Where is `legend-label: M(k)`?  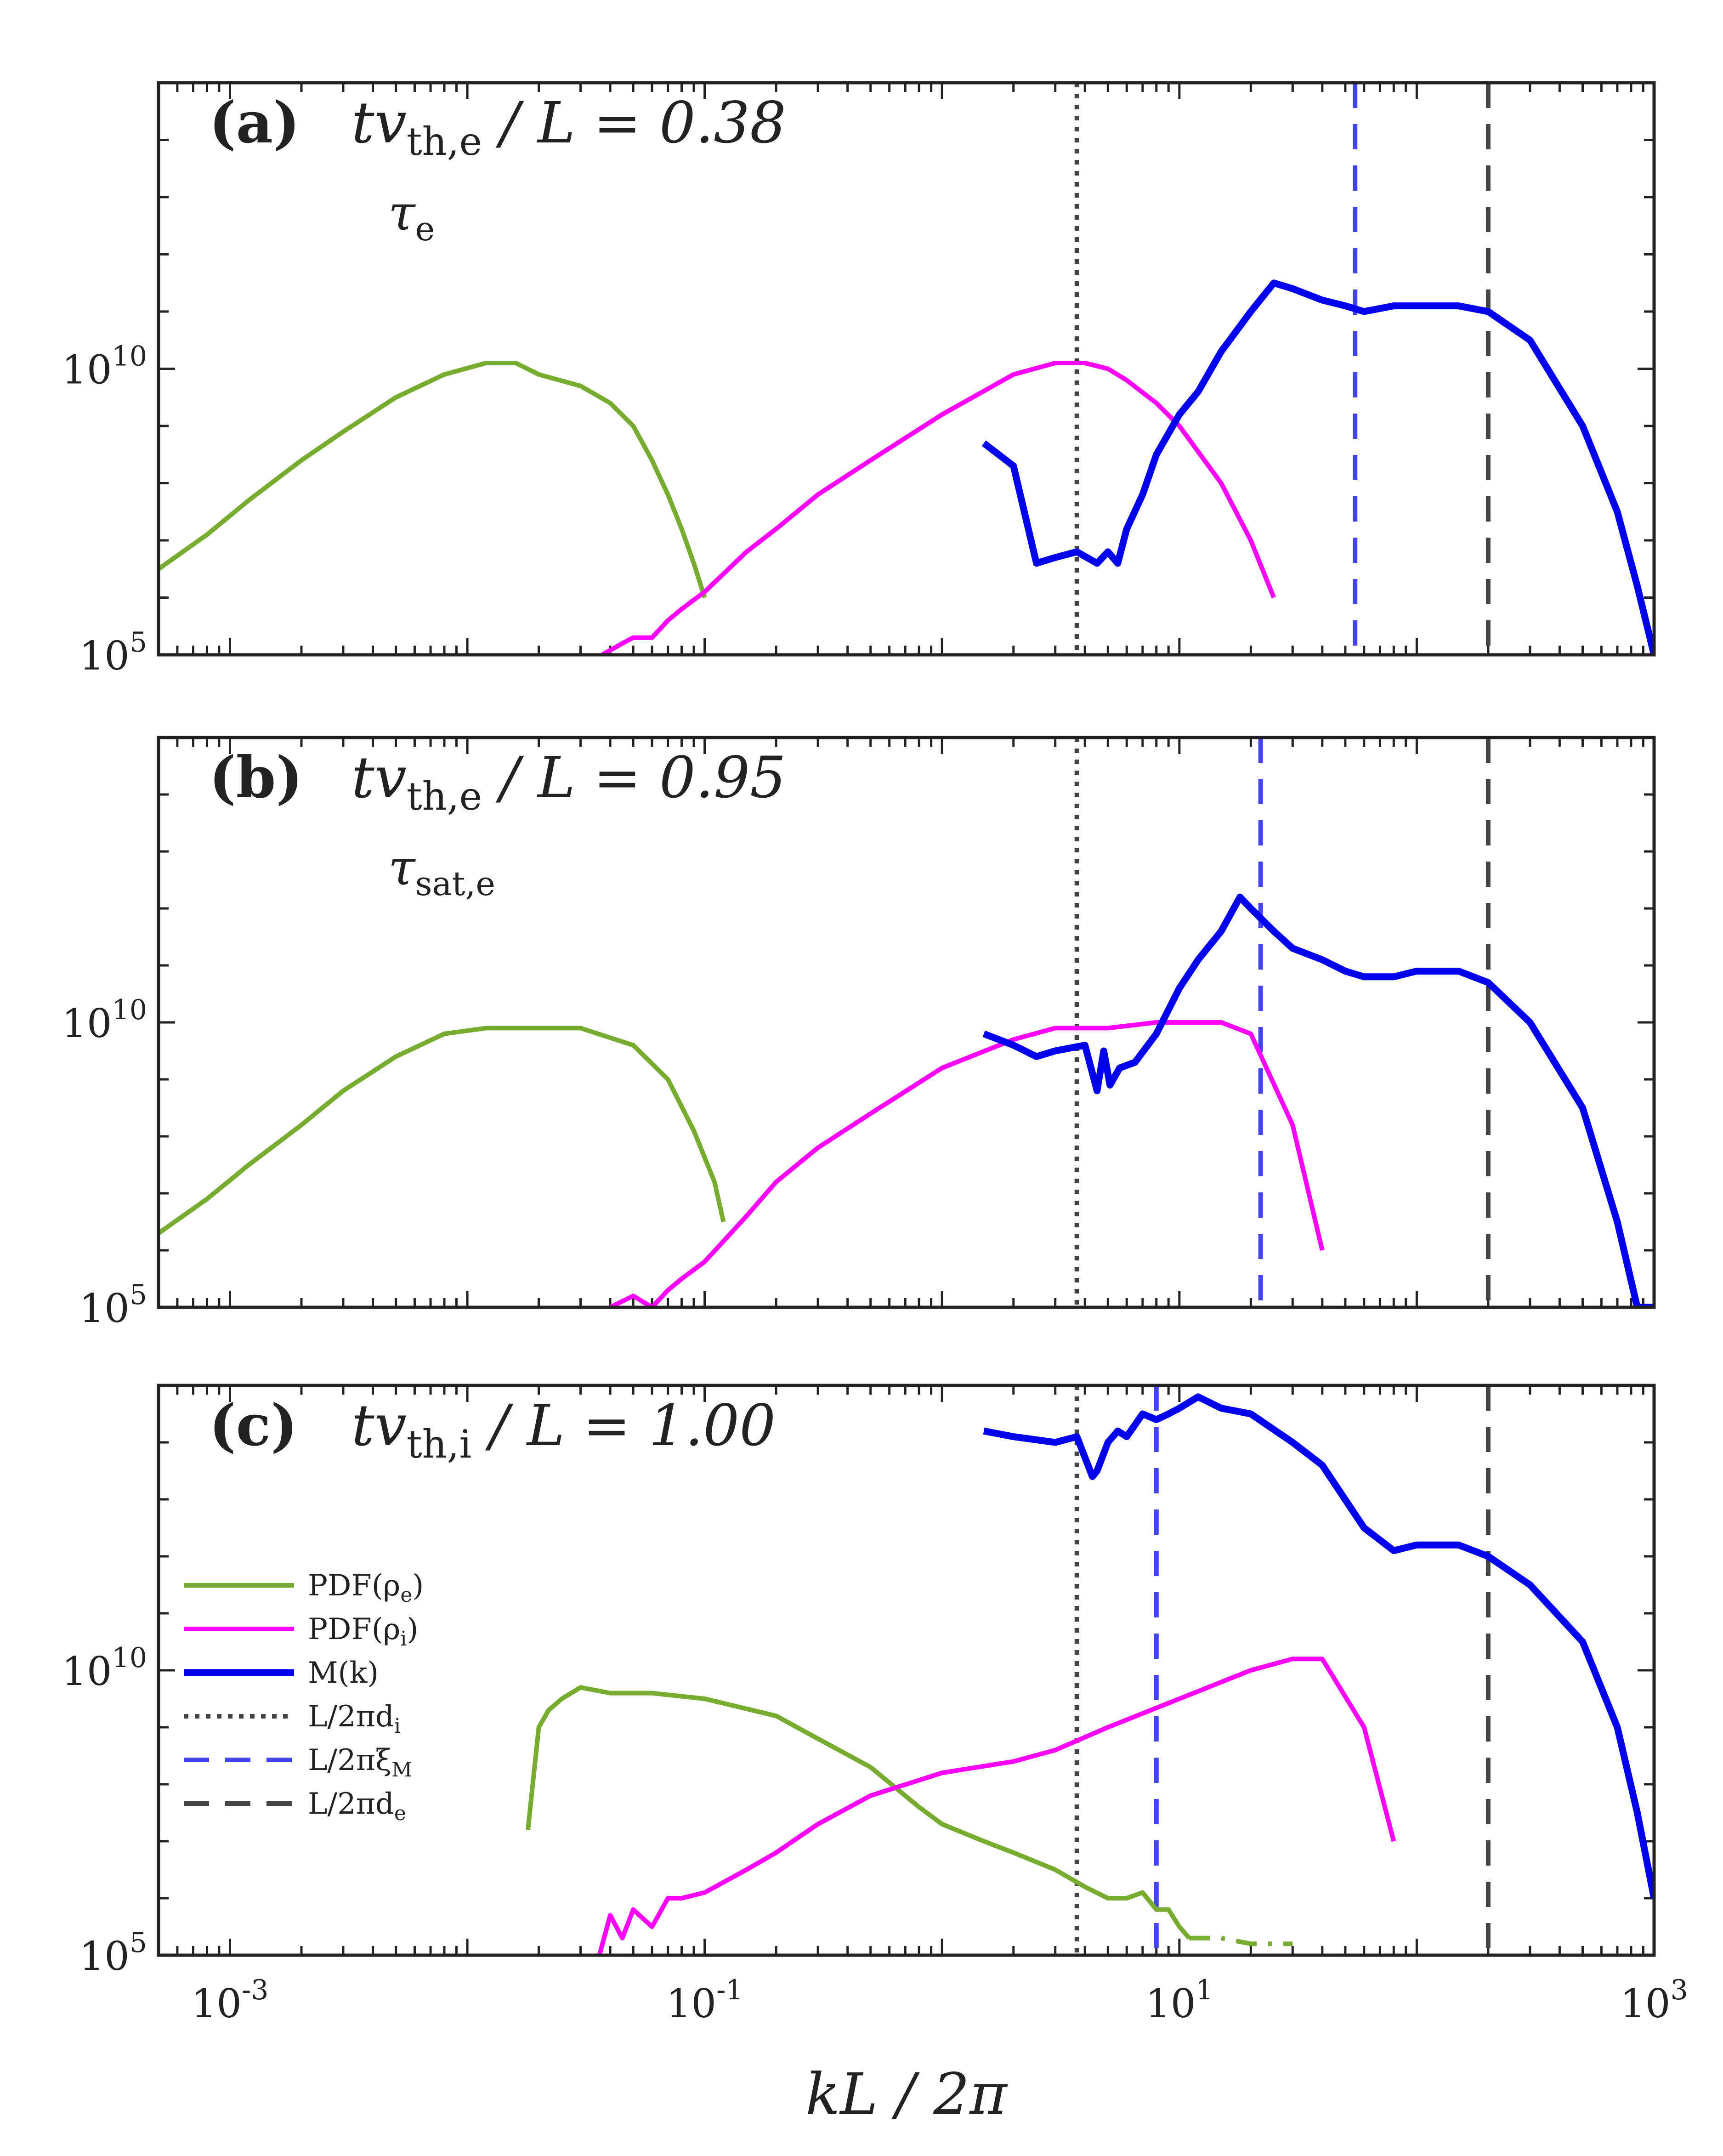
legend-label: M(k) is located at coordinates (344, 1673).